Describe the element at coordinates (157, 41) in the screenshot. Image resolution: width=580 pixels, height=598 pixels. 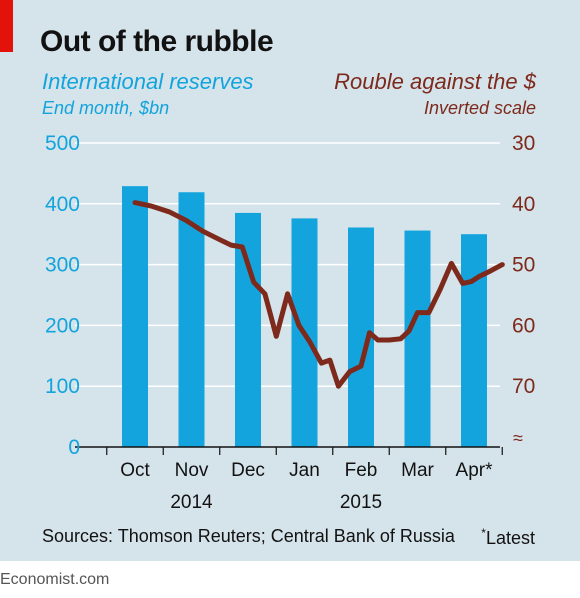
I see `chart-title: Out of the rubble` at that location.